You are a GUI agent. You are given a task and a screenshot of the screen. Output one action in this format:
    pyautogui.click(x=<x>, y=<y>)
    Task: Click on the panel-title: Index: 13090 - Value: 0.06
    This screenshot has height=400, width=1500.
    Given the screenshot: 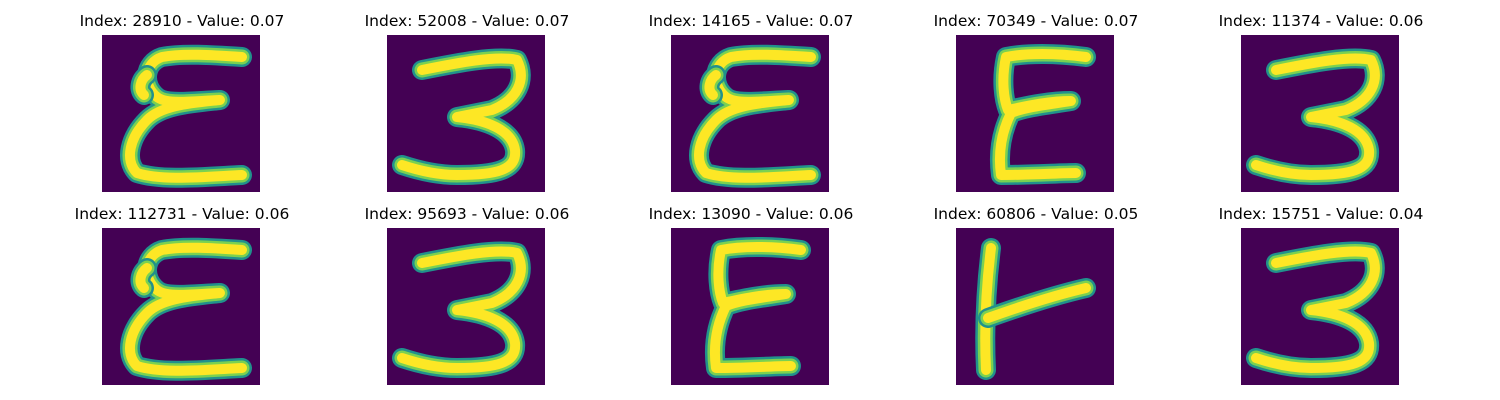 What is the action you would take?
    pyautogui.click(x=751, y=214)
    